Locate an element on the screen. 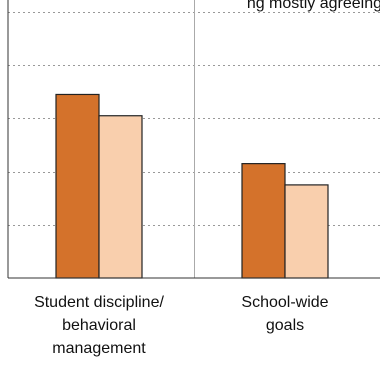 The image size is (380, 365). category-label-2-line-1: School-wide is located at coordinates (284, 302).